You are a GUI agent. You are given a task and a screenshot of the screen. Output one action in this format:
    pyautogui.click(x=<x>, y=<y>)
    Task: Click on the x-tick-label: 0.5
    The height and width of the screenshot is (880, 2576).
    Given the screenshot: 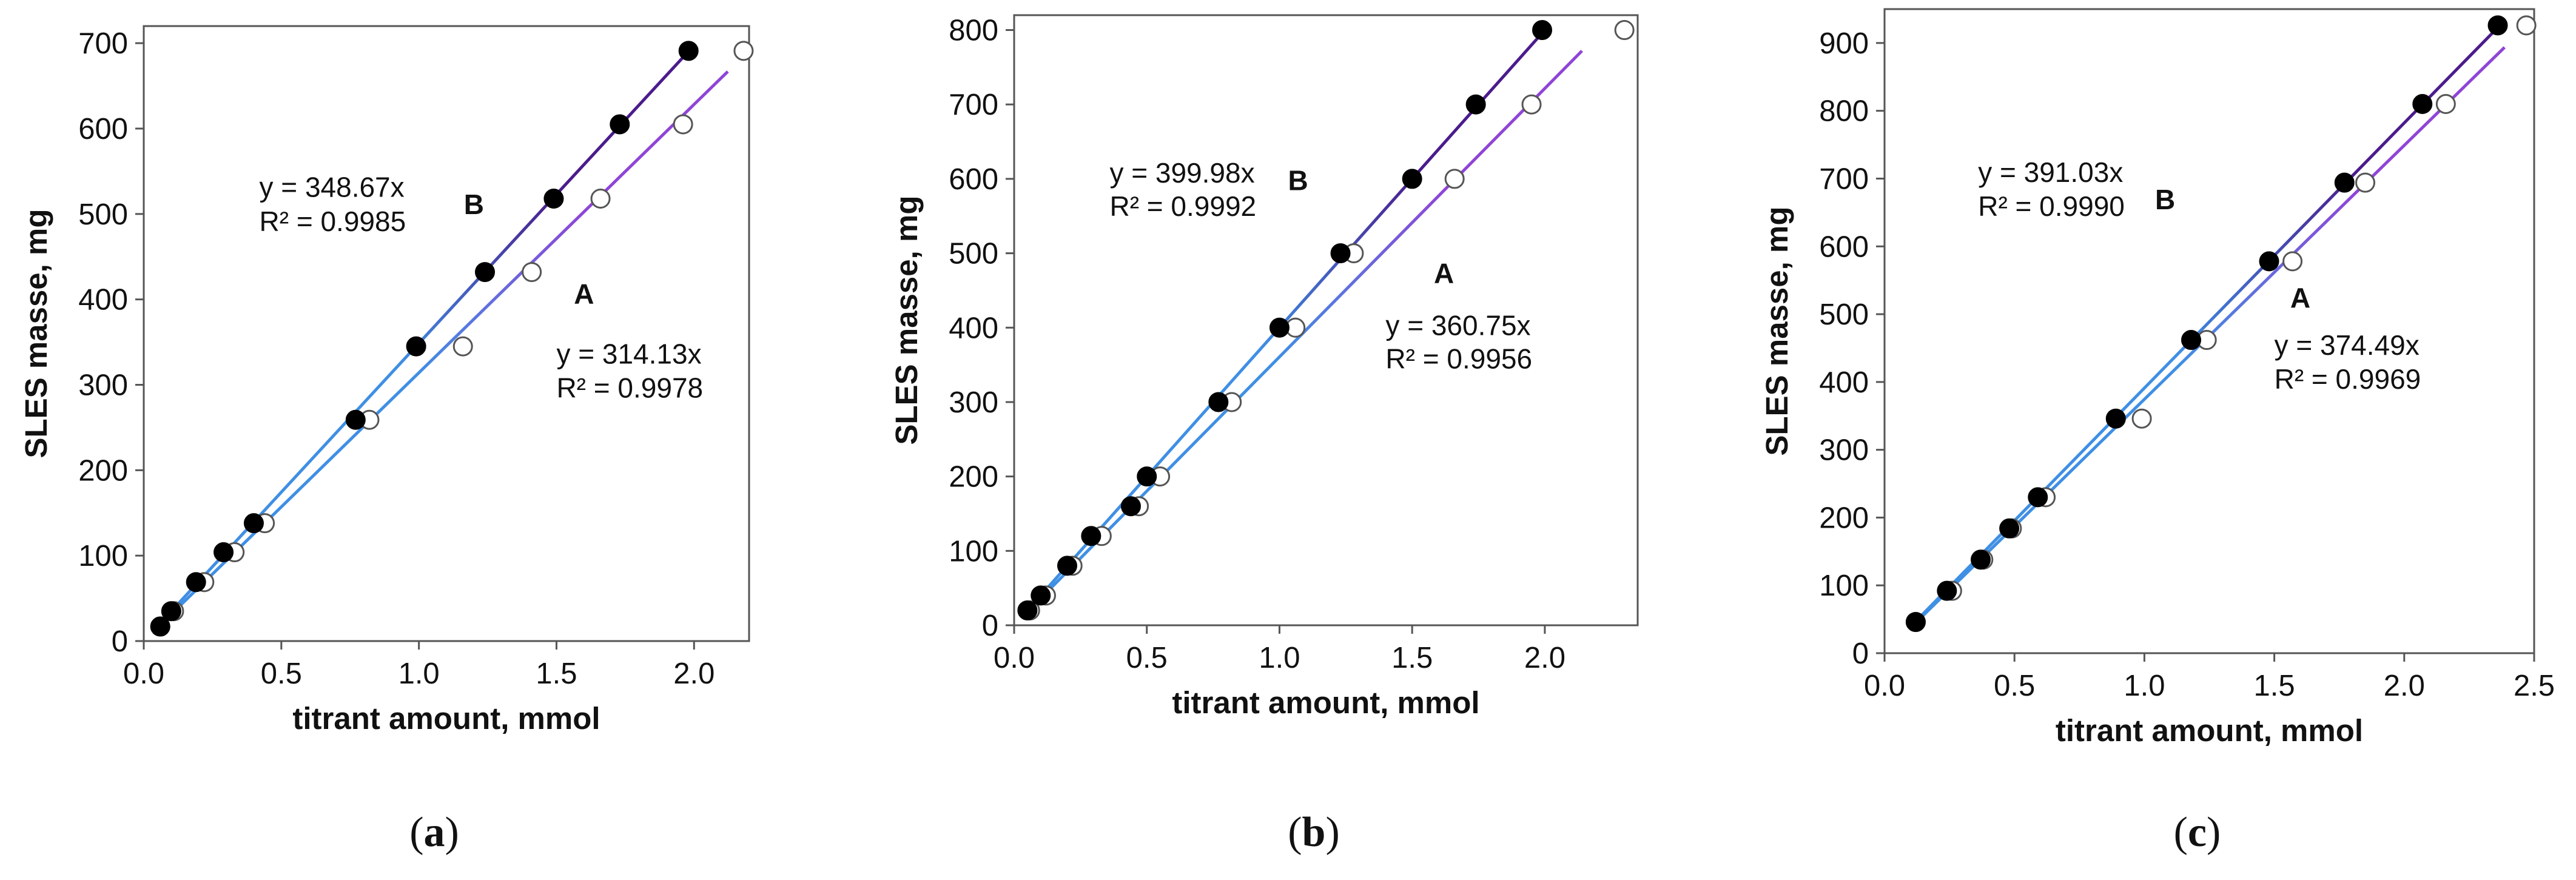 What is the action you would take?
    pyautogui.click(x=281, y=673)
    